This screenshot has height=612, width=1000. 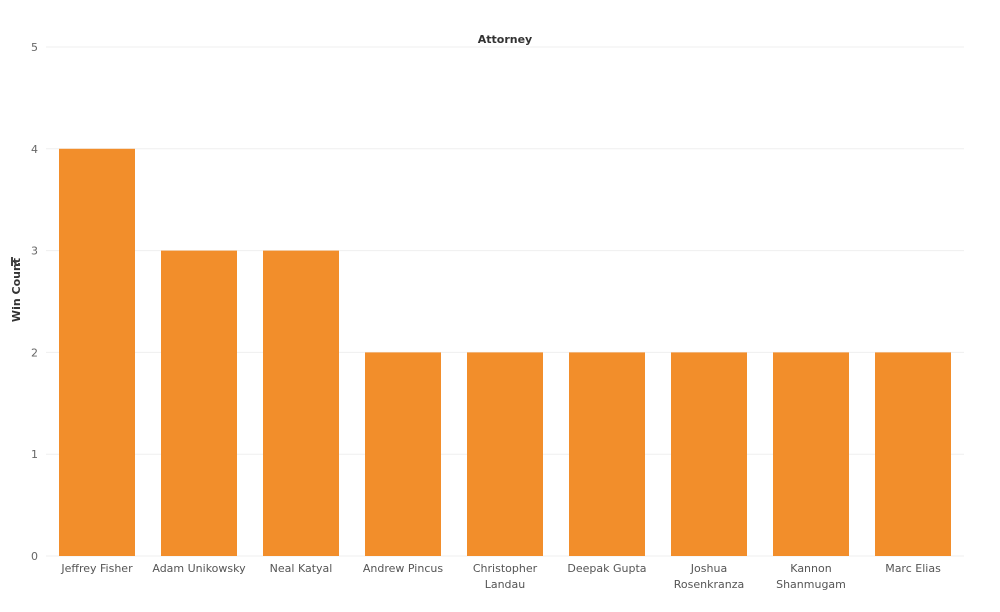 What do you see at coordinates (505, 39) in the screenshot?
I see `chart-title: Attorney` at bounding box center [505, 39].